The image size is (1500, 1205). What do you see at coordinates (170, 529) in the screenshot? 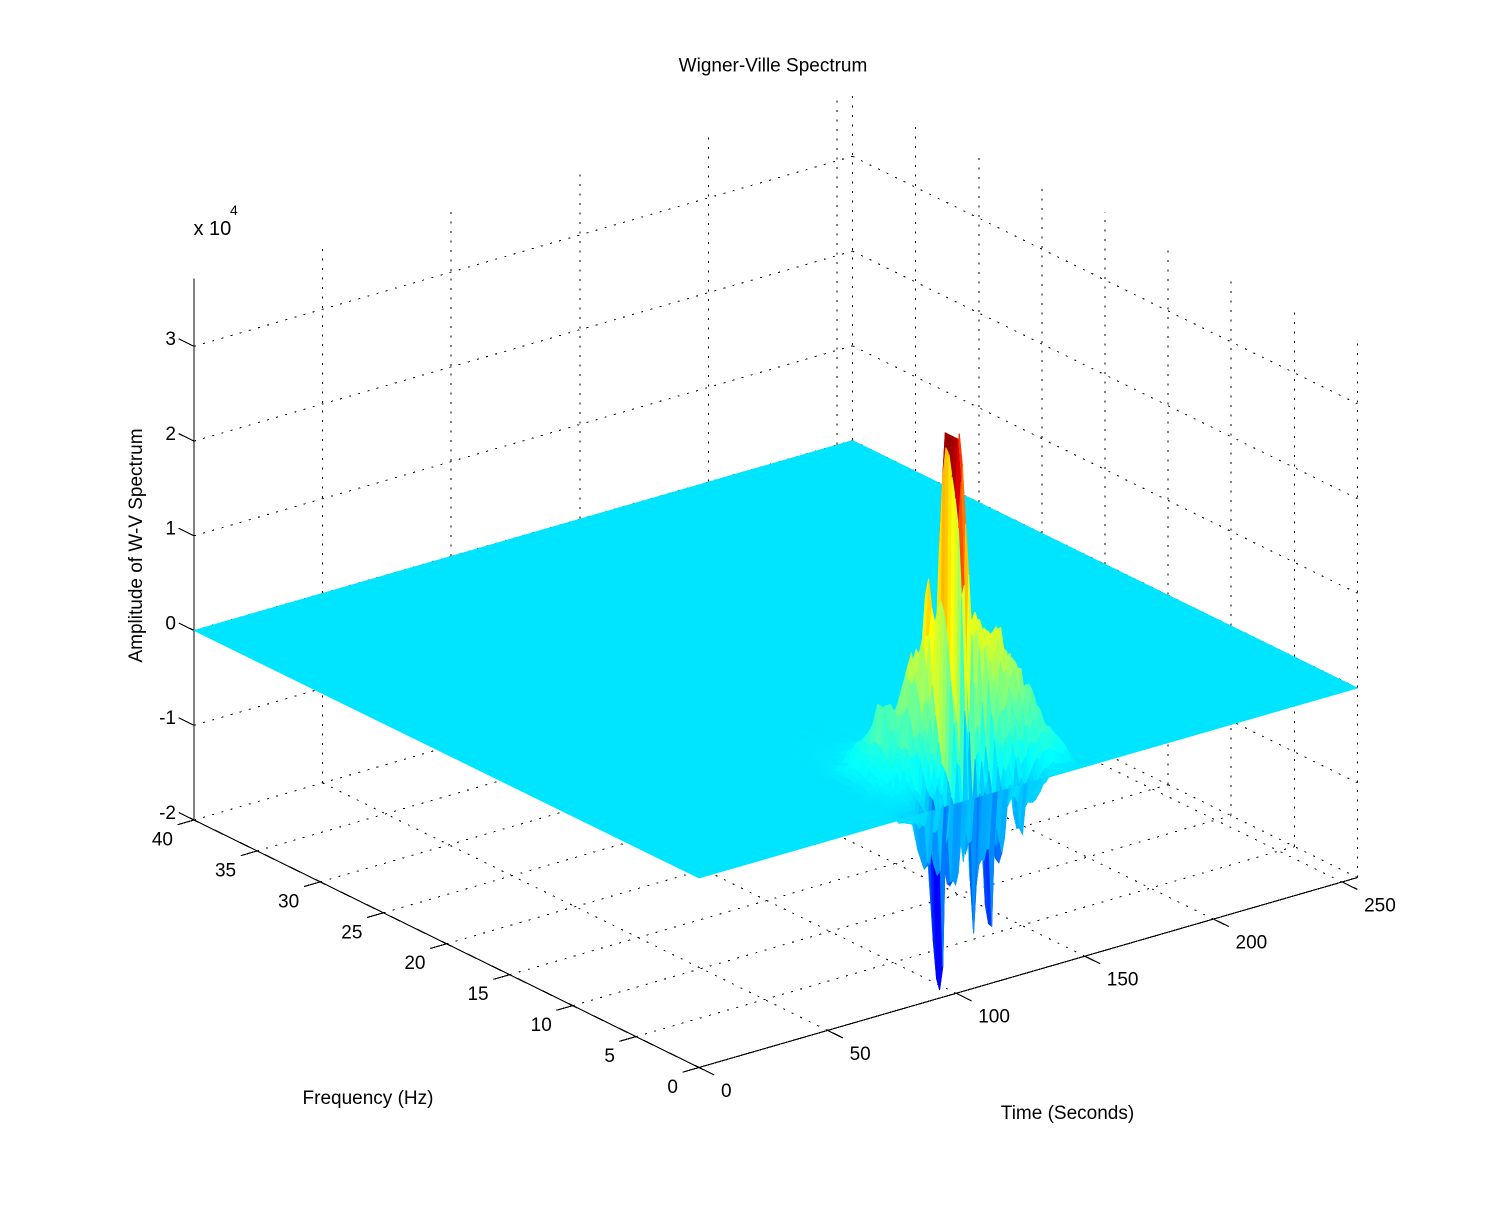
I see `svg-text: 1` at bounding box center [170, 529].